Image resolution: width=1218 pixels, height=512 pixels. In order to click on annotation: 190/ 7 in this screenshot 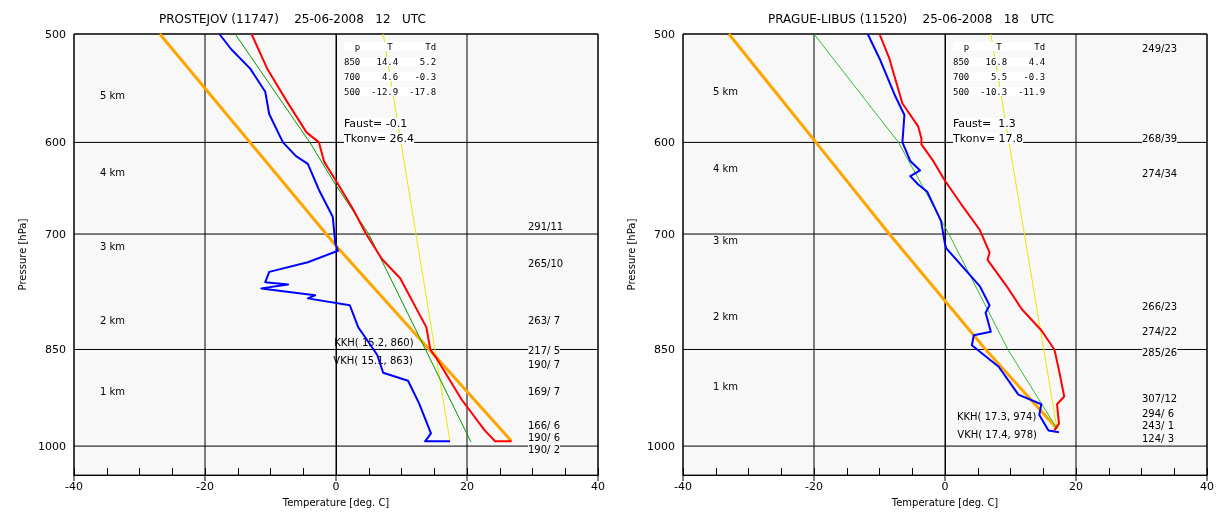, I will do `click(544, 364)`.